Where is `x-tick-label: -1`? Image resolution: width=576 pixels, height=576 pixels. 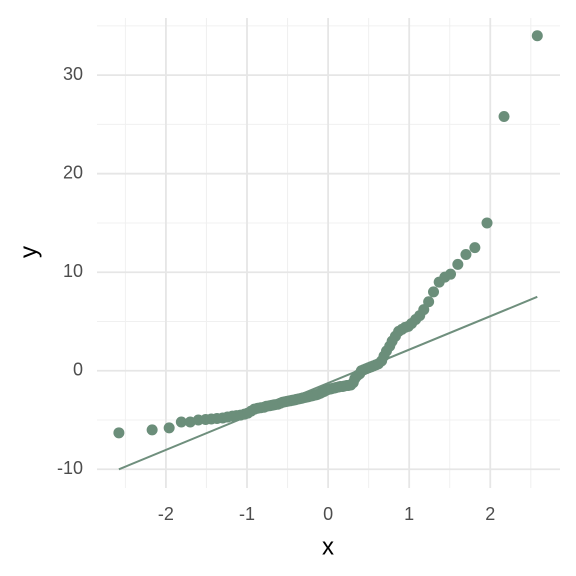 x-tick-label: -1 is located at coordinates (247, 514).